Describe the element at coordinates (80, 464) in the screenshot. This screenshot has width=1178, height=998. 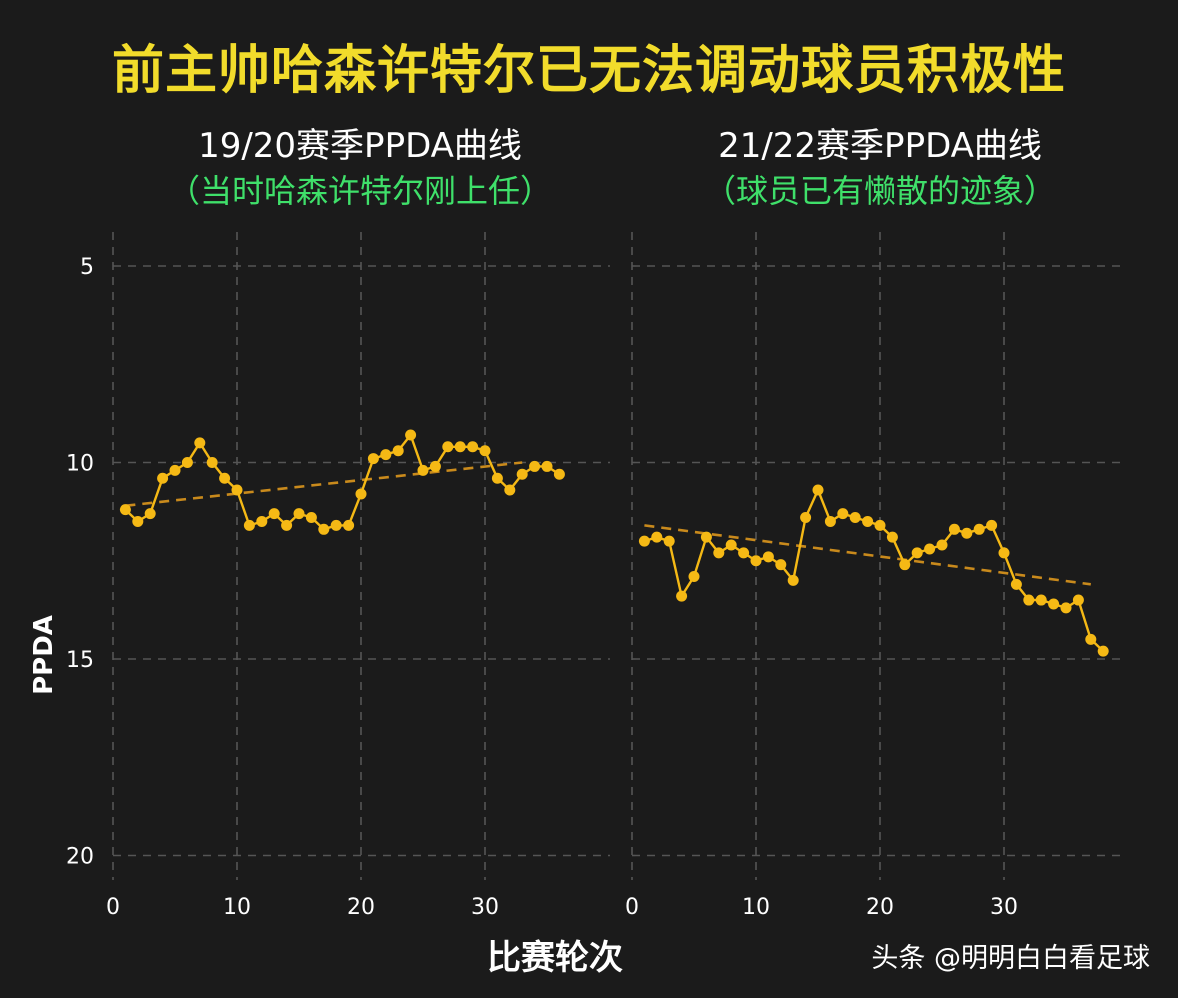
I see `y-tick-10: 10` at that location.